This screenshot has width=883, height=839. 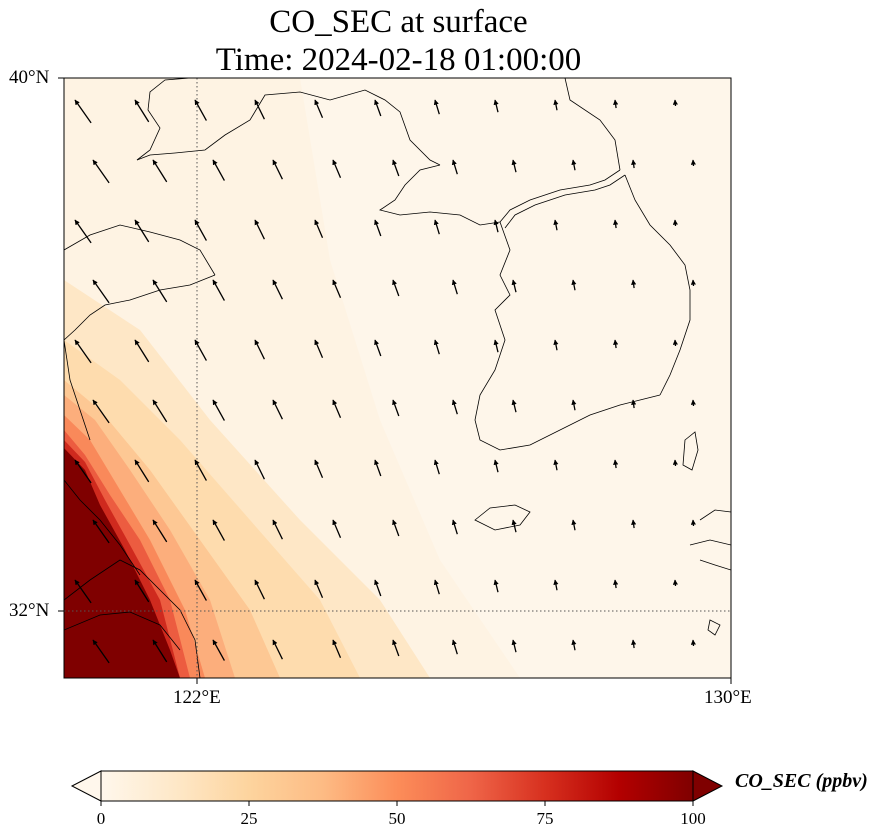 I want to click on lat-label-40n: 40°N, so click(x=29, y=77).